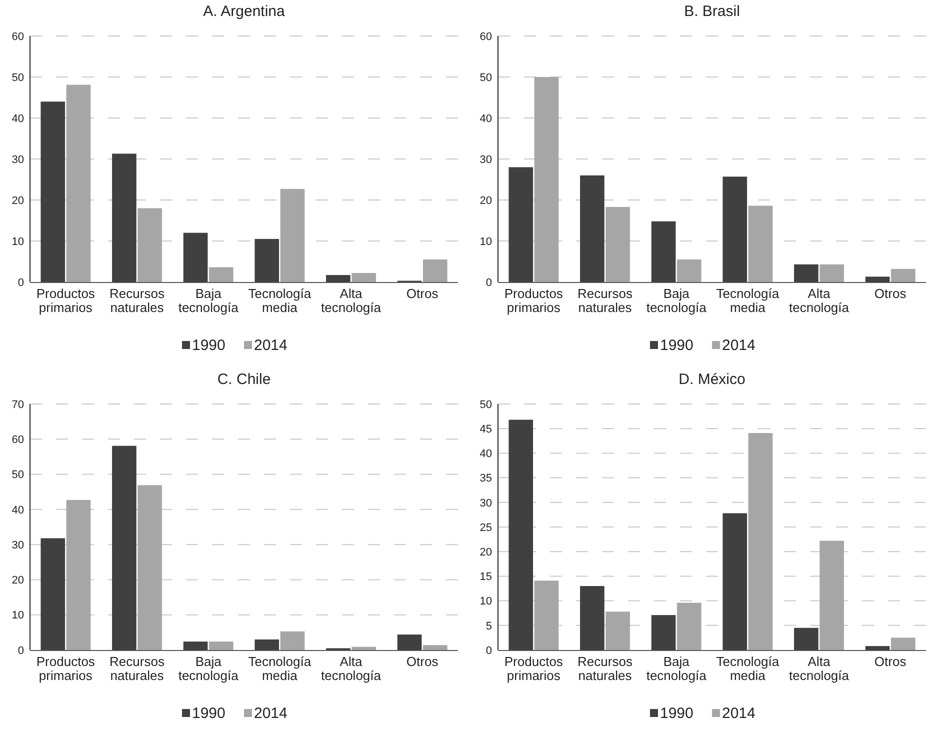 This screenshot has width=936, height=736. I want to click on chart-title: C. Chile, so click(244, 379).